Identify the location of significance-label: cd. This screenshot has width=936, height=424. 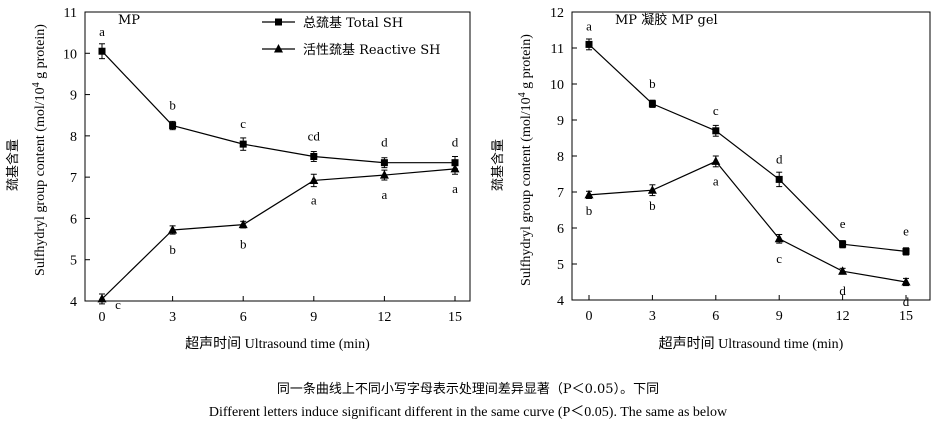
(314, 136).